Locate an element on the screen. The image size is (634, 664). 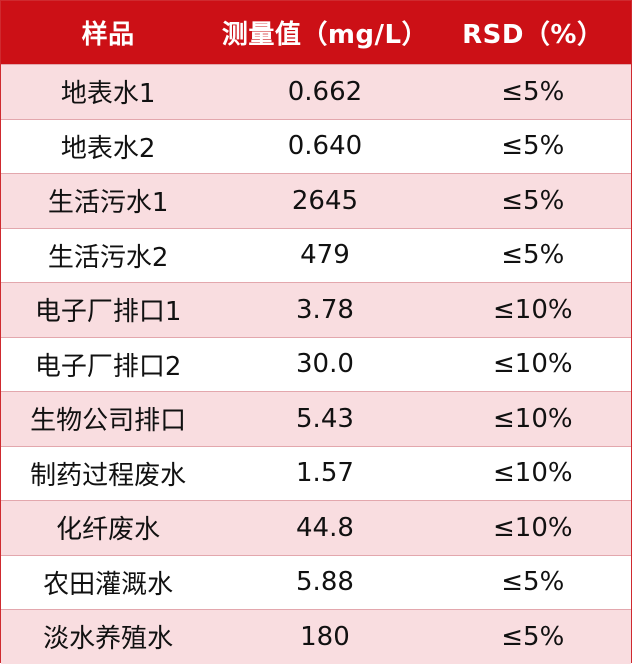
table-row: 生物公司排口 5.43 ≤10% is located at coordinates (316, 418).